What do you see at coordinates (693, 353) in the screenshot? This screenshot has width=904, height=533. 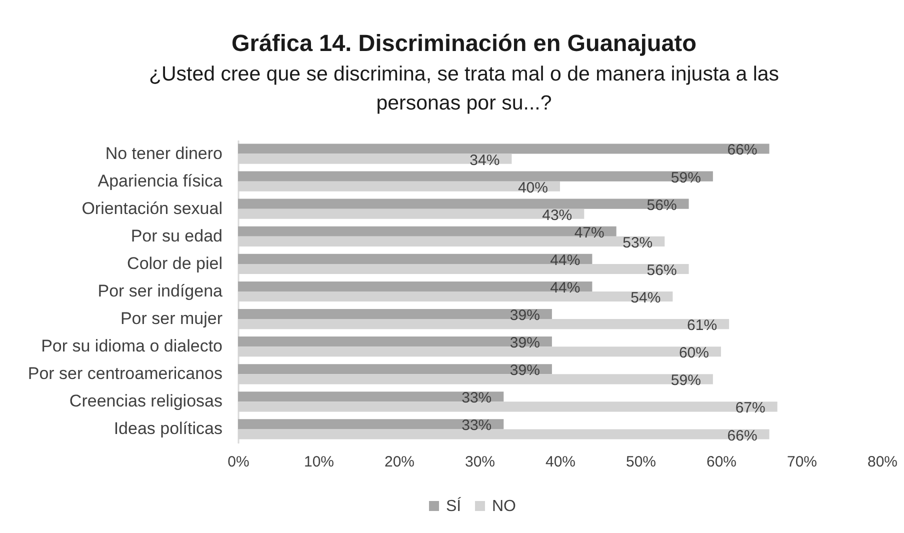 I see `data-label: 60%` at bounding box center [693, 353].